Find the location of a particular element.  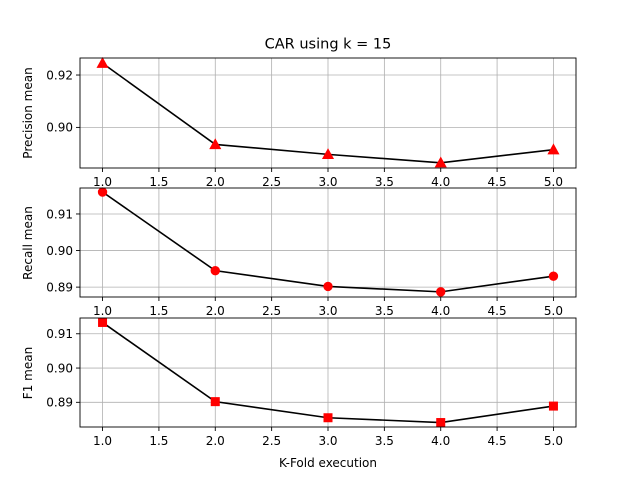

f1-xtick-label: 1.5 is located at coordinates (158, 441).